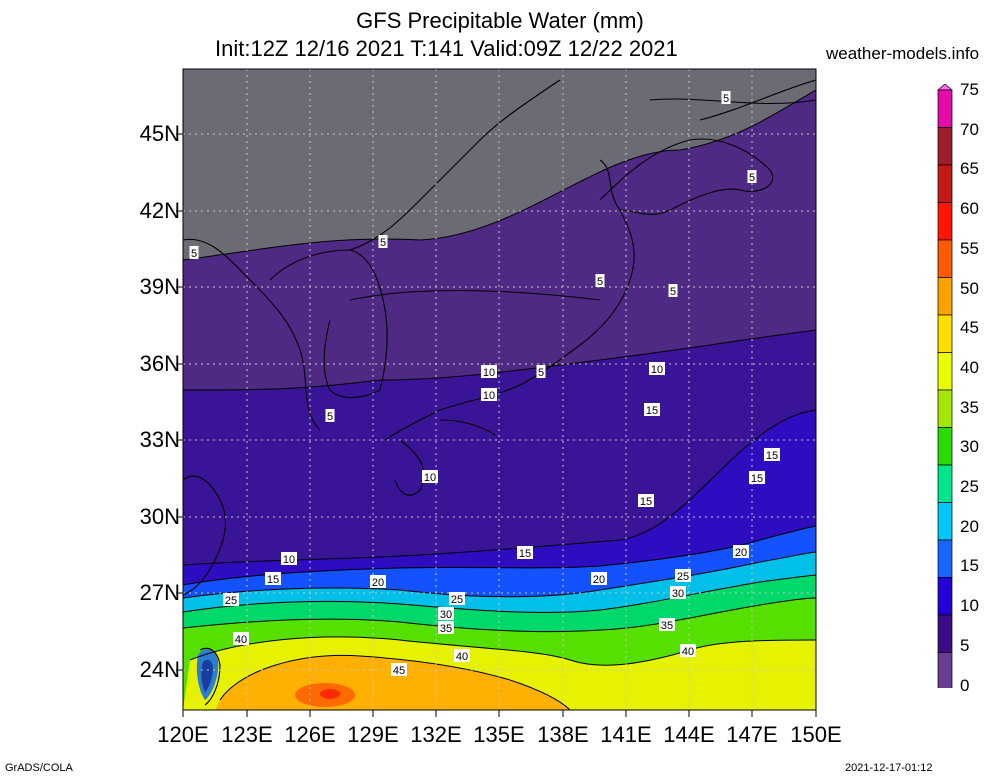 The image size is (1000, 779). I want to click on colorbar-label: 5, so click(965, 645).